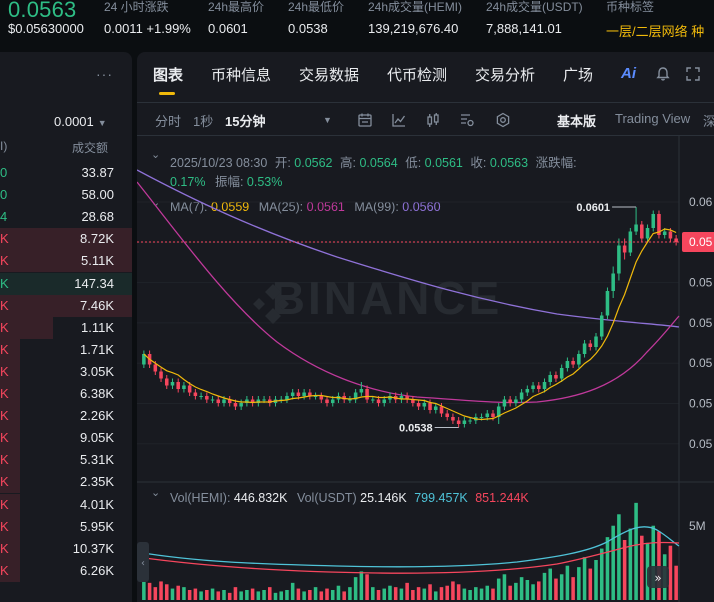  What do you see at coordinates (80, 121) in the screenshot?
I see `precision-select: 0.0001 ▼` at bounding box center [80, 121].